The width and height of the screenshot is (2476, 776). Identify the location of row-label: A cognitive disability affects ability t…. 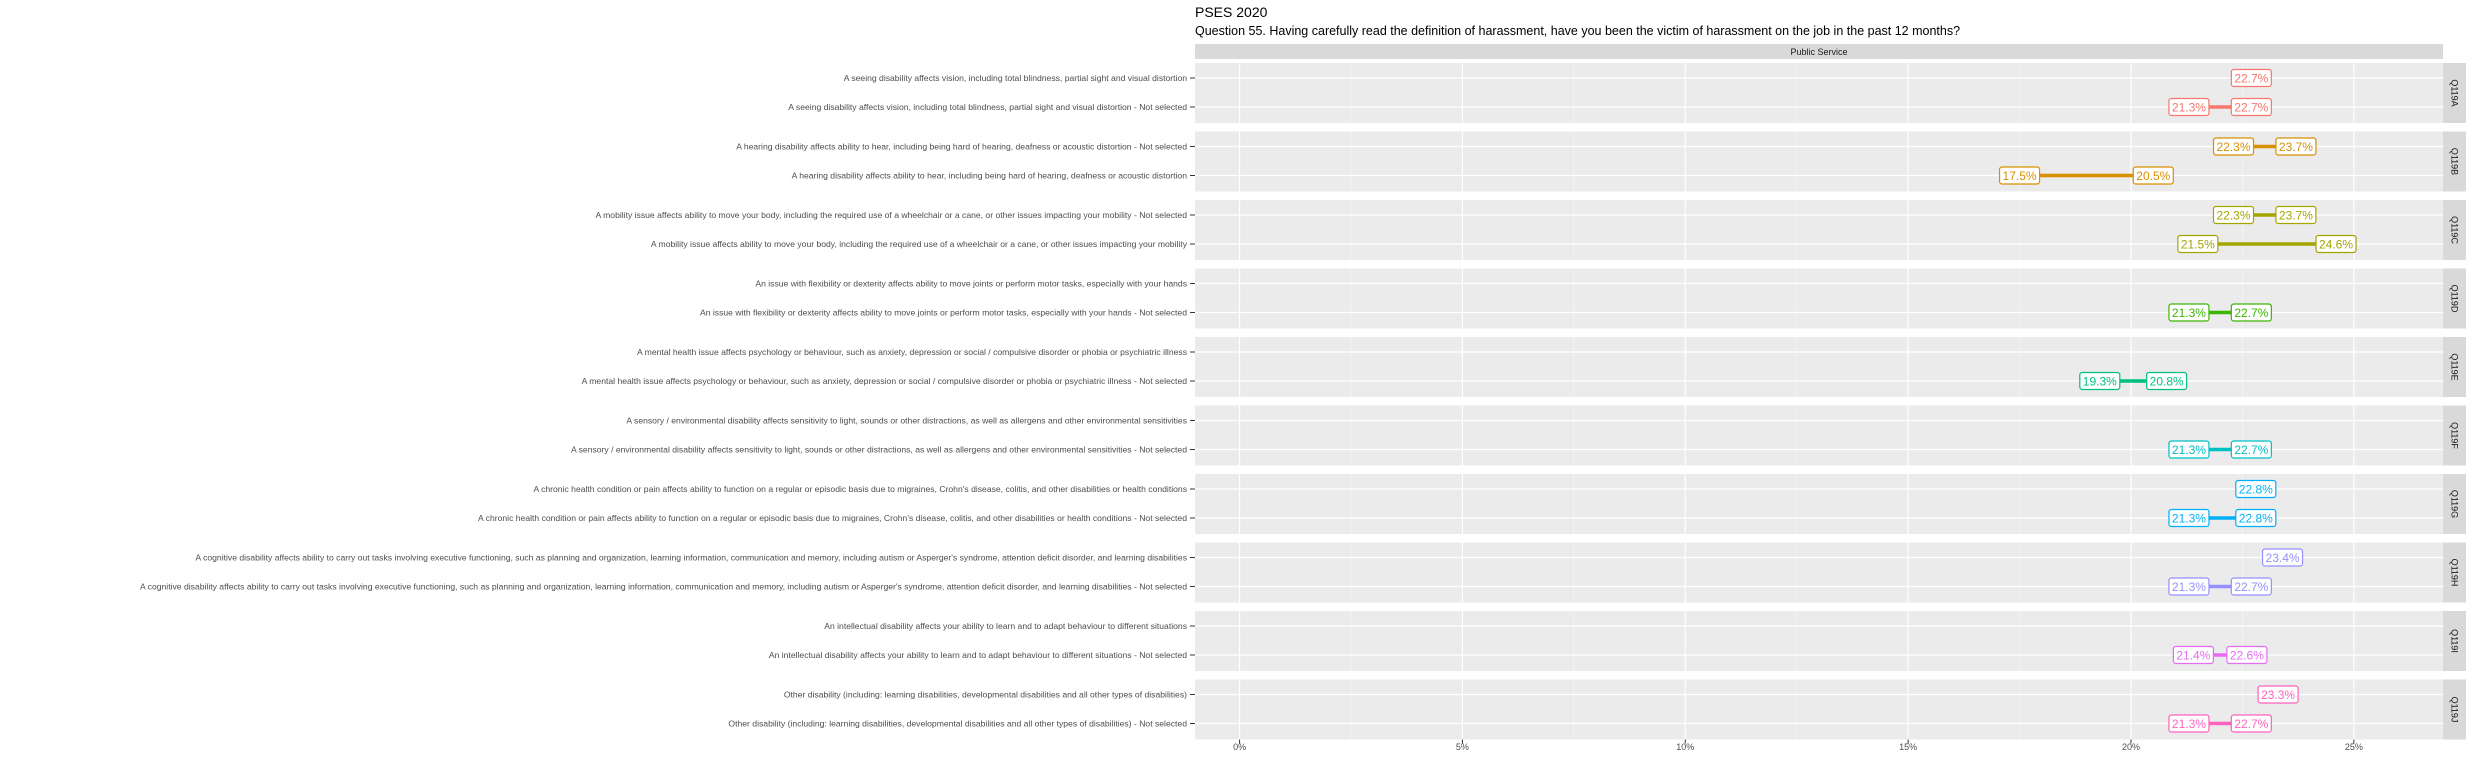
(663, 587).